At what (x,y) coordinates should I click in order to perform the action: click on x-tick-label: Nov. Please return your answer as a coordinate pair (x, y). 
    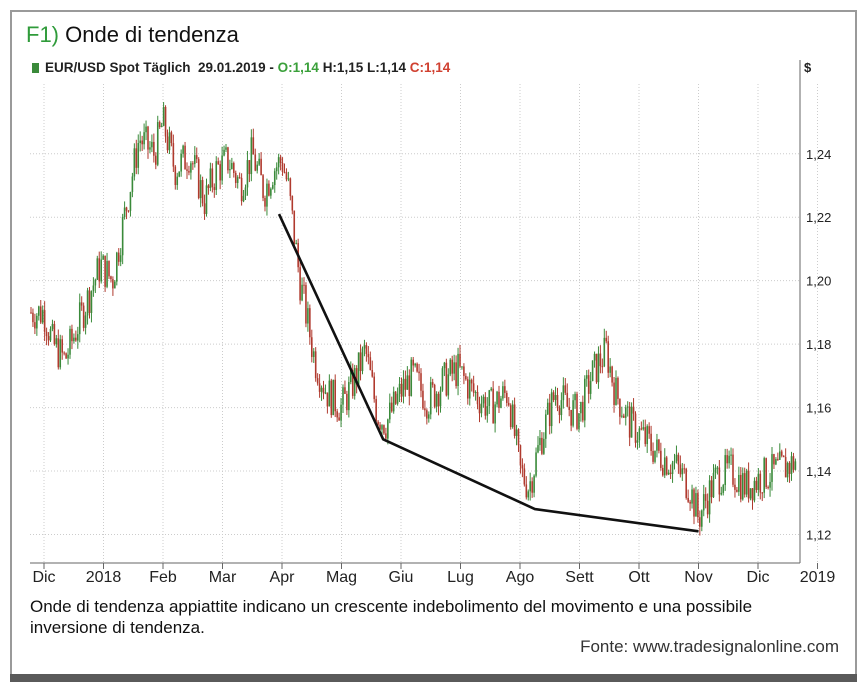
    Looking at the image, I should click on (698, 577).